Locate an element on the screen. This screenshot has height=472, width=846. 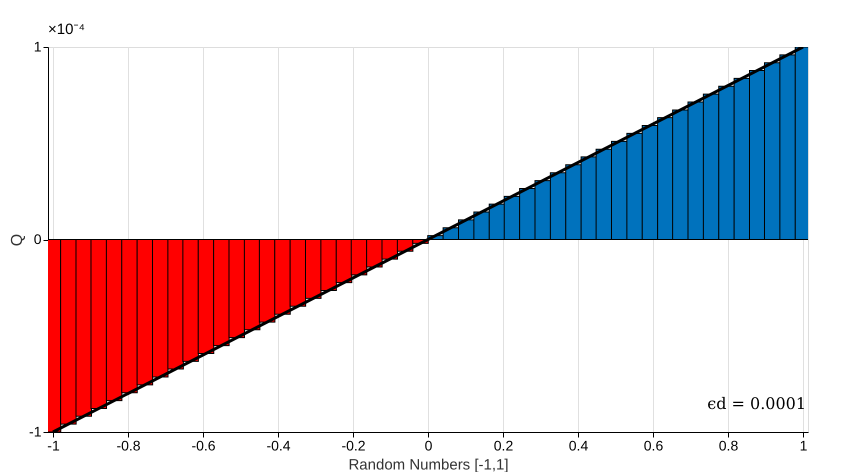
x-tick-label: 0.8 is located at coordinates (728, 446).